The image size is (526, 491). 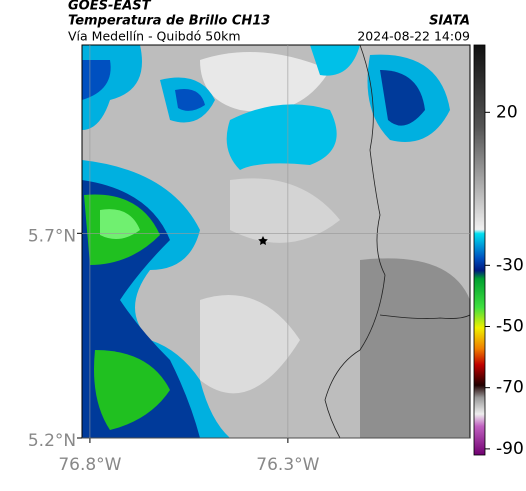 What do you see at coordinates (52, 441) in the screenshot?
I see `y-tick-label: 5.2°N` at bounding box center [52, 441].